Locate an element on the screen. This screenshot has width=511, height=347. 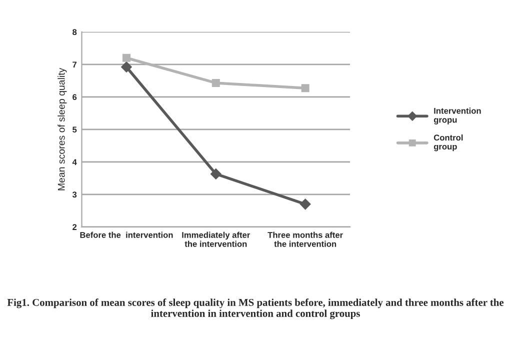
y-tick-label: 2 is located at coordinates (74, 227).